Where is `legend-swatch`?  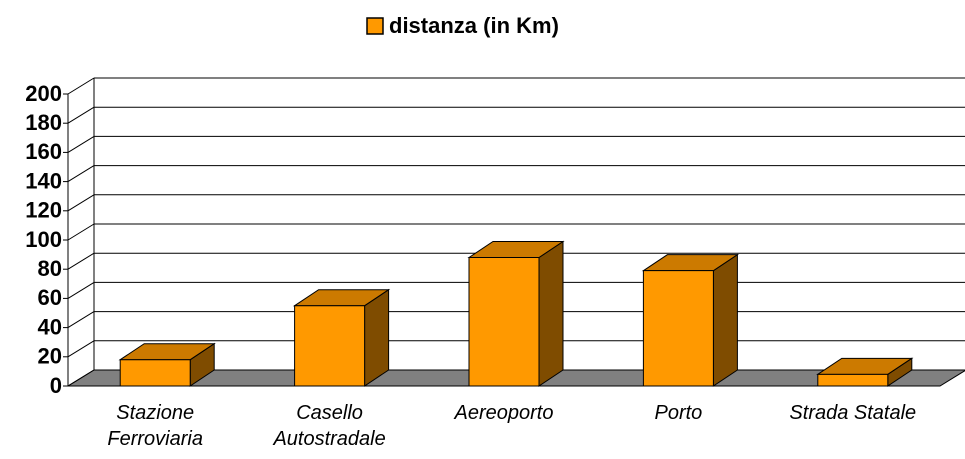 legend-swatch is located at coordinates (375, 26).